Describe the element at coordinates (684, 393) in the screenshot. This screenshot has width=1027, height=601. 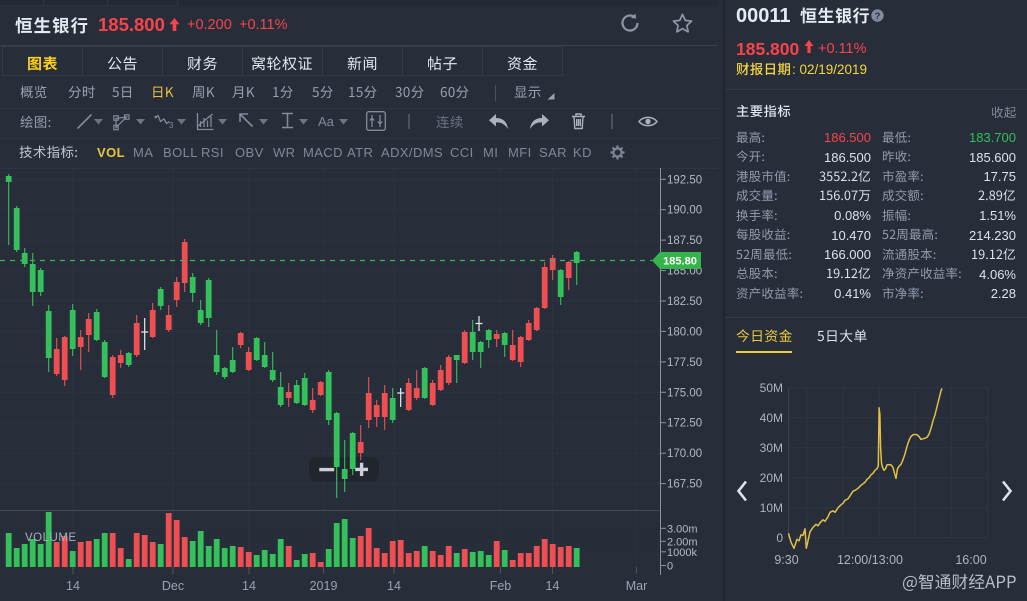
I see `svg-text: 175.00` at that location.